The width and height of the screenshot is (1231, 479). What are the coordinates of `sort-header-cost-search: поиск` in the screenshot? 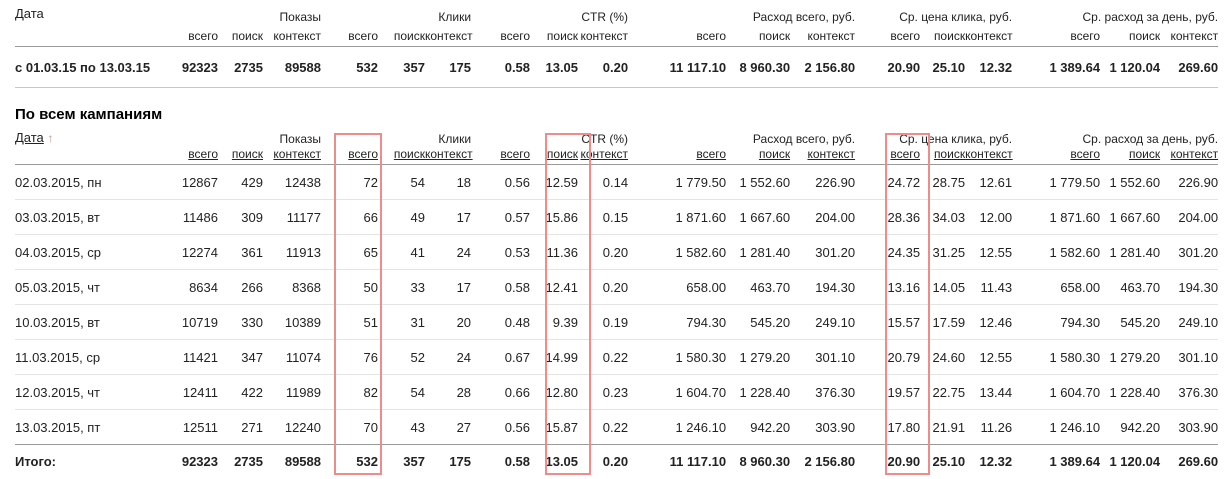 It's located at (758, 155).